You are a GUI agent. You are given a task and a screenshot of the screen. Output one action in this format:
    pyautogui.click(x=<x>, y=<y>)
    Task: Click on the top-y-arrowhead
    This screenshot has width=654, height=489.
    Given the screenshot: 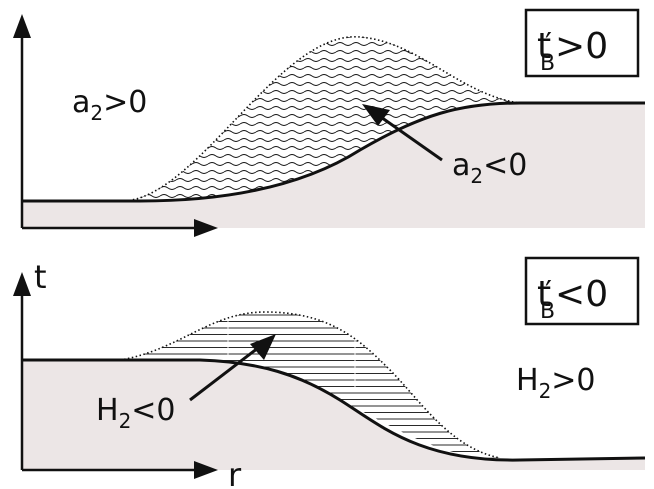 What is the action you would take?
    pyautogui.click(x=22, y=26)
    